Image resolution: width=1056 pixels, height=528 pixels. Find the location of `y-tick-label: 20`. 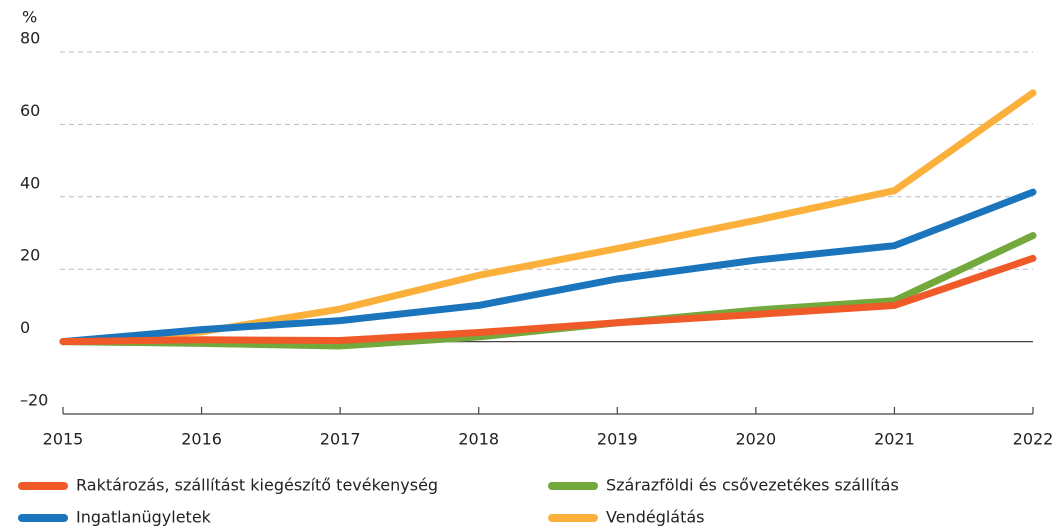

y-tick-label: 20 is located at coordinates (30, 255).